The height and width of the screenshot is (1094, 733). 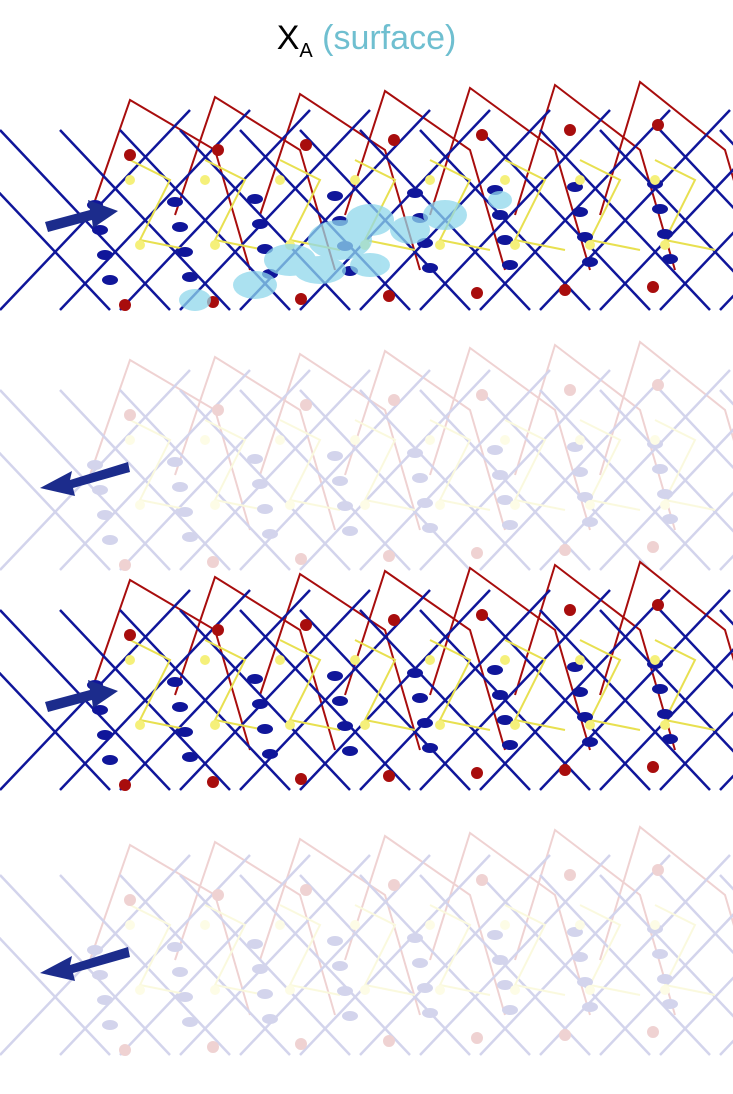 I want to click on exciton-lobe, so click(x=370, y=265).